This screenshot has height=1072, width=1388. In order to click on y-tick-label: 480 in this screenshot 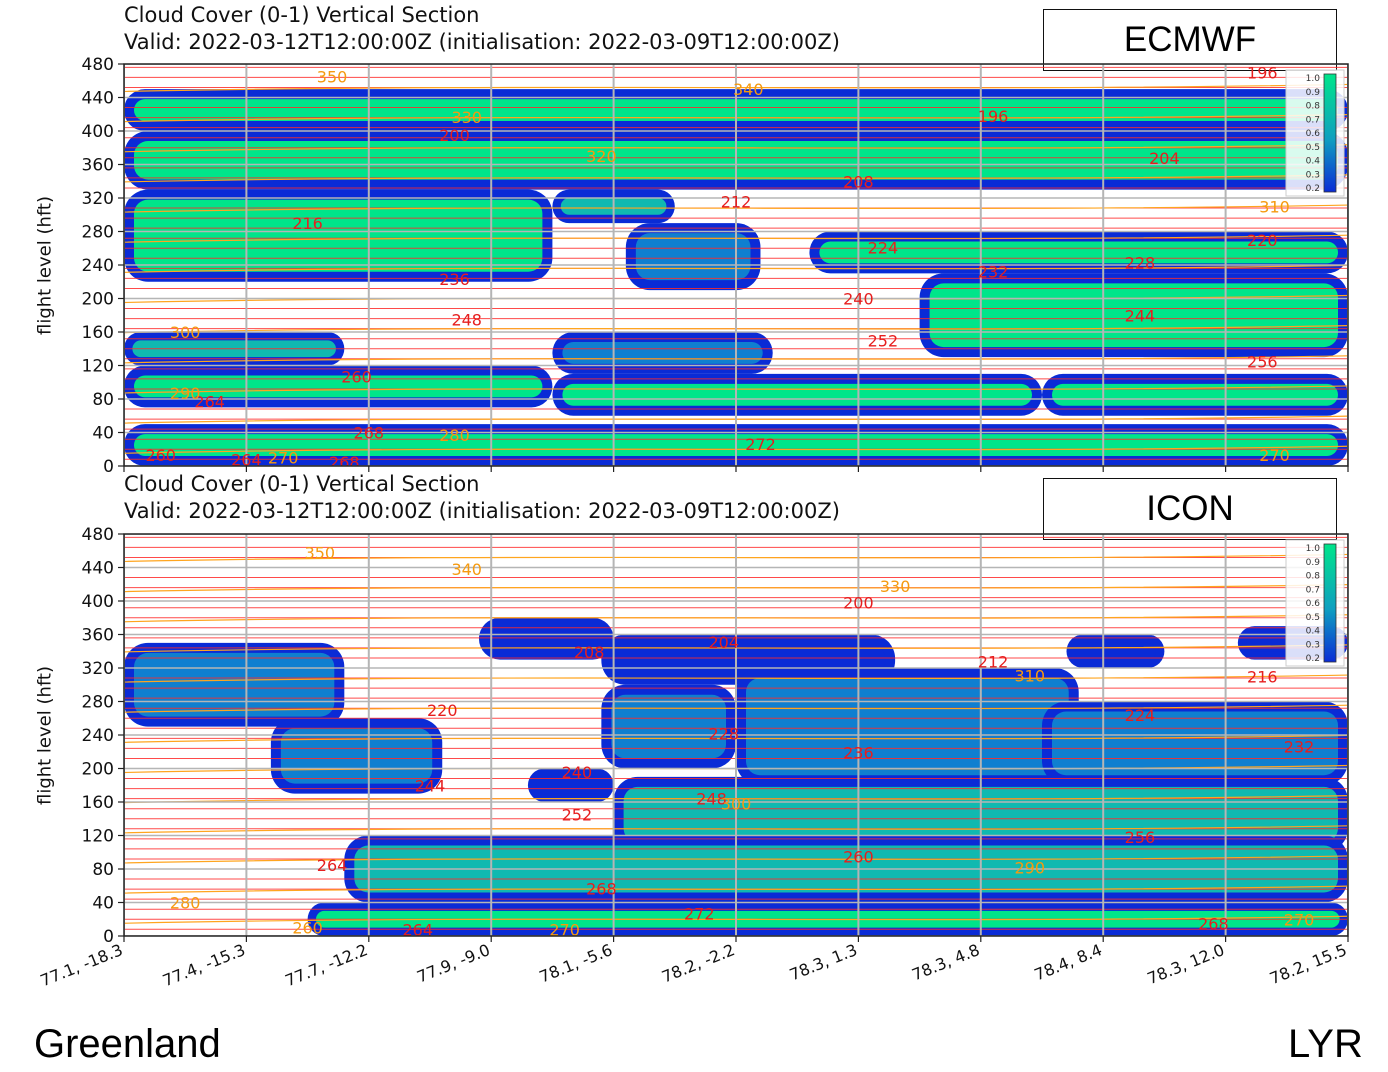, I will do `click(98, 65)`.